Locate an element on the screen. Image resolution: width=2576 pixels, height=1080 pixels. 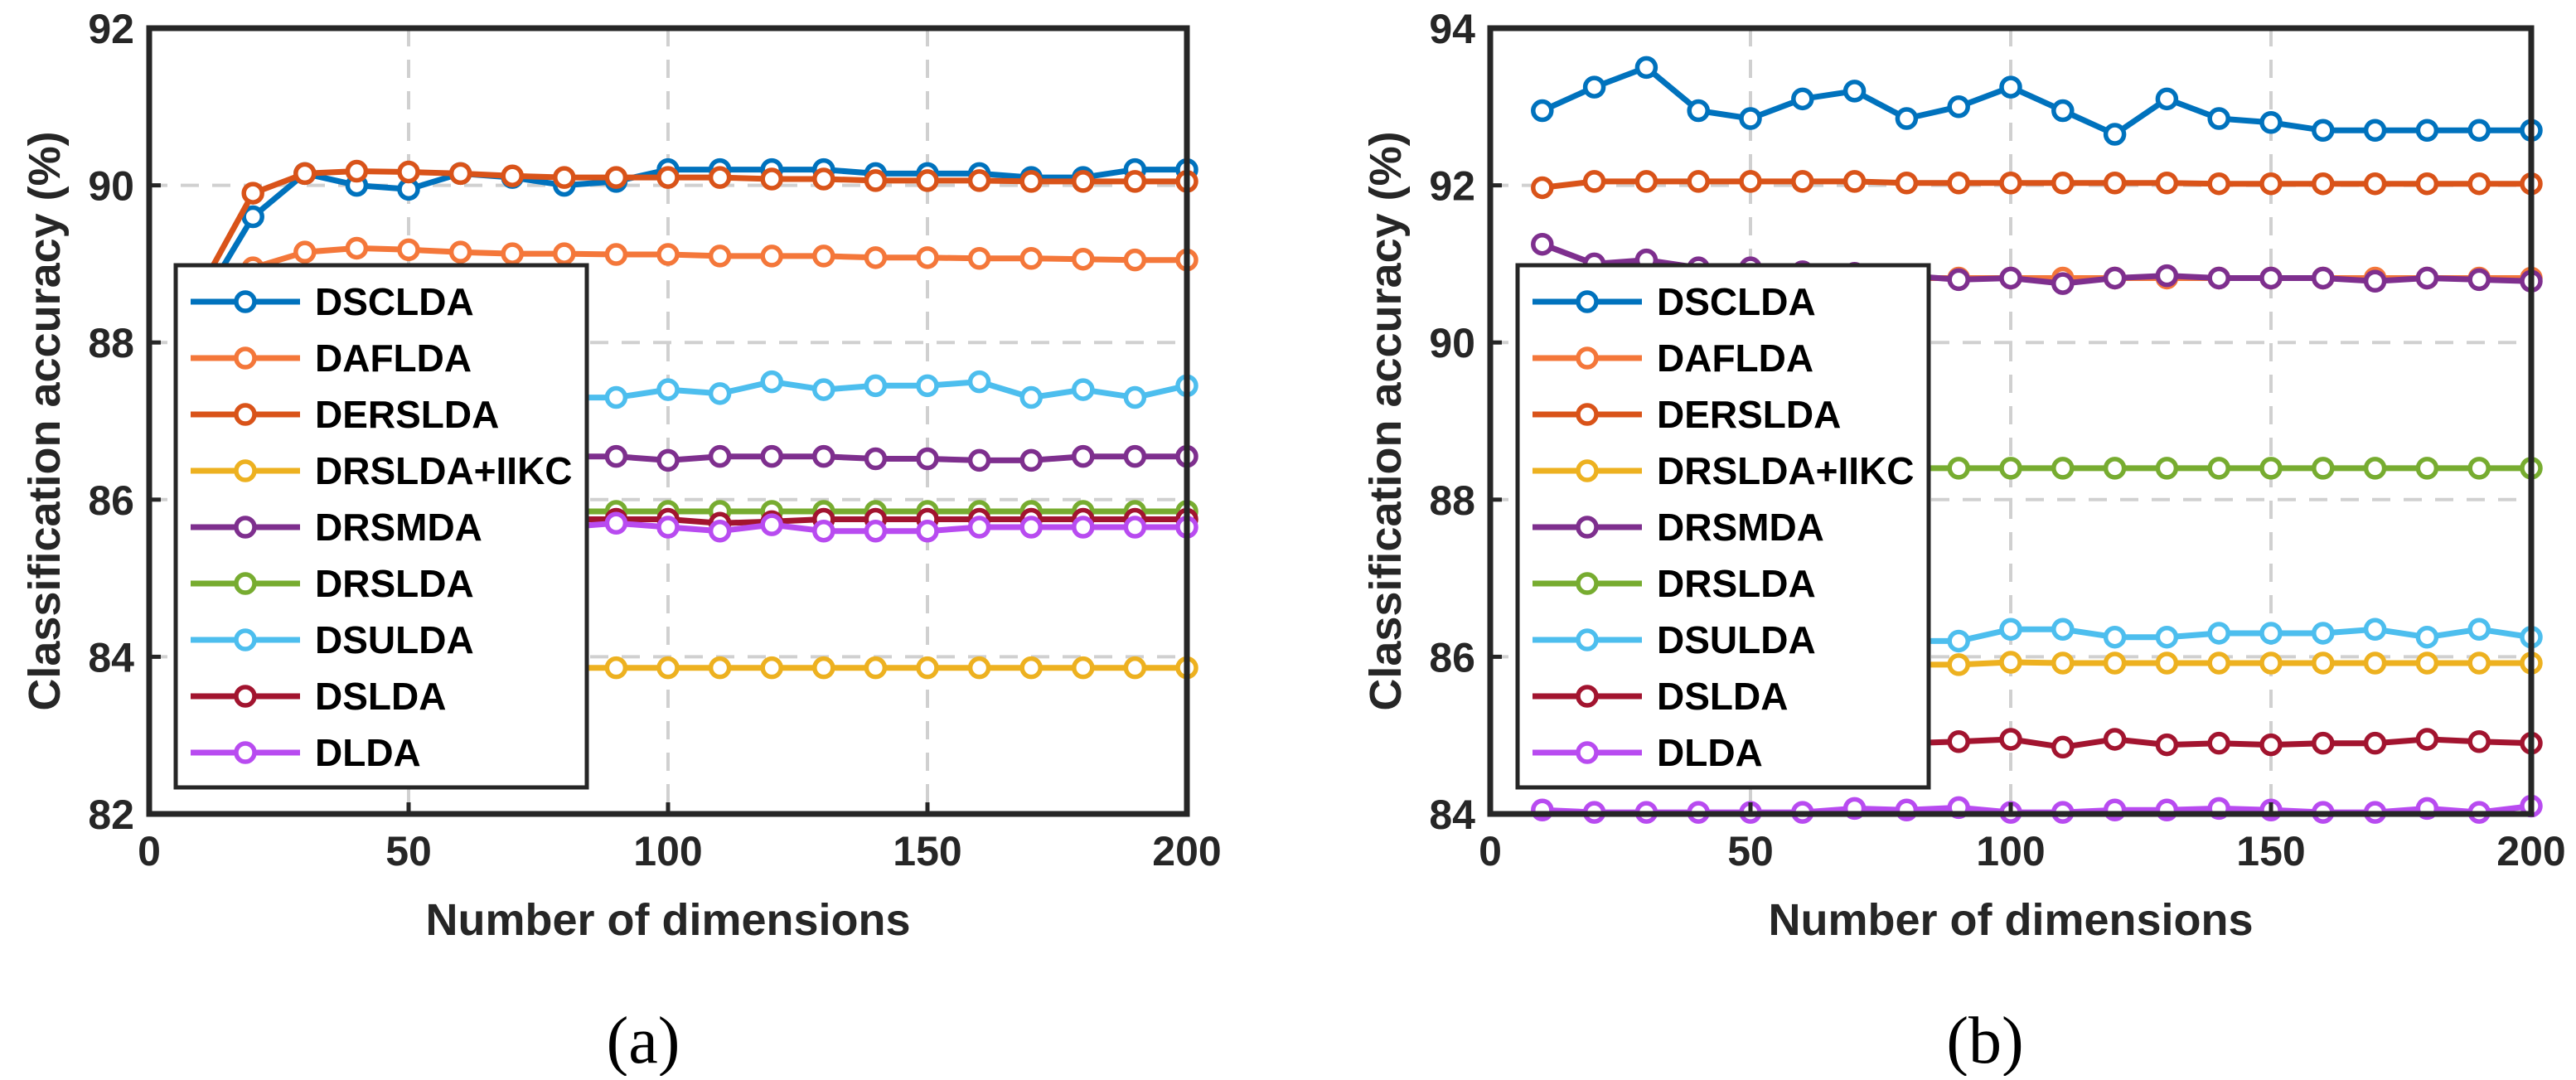
panel-caption: (a) is located at coordinates (643, 1040).